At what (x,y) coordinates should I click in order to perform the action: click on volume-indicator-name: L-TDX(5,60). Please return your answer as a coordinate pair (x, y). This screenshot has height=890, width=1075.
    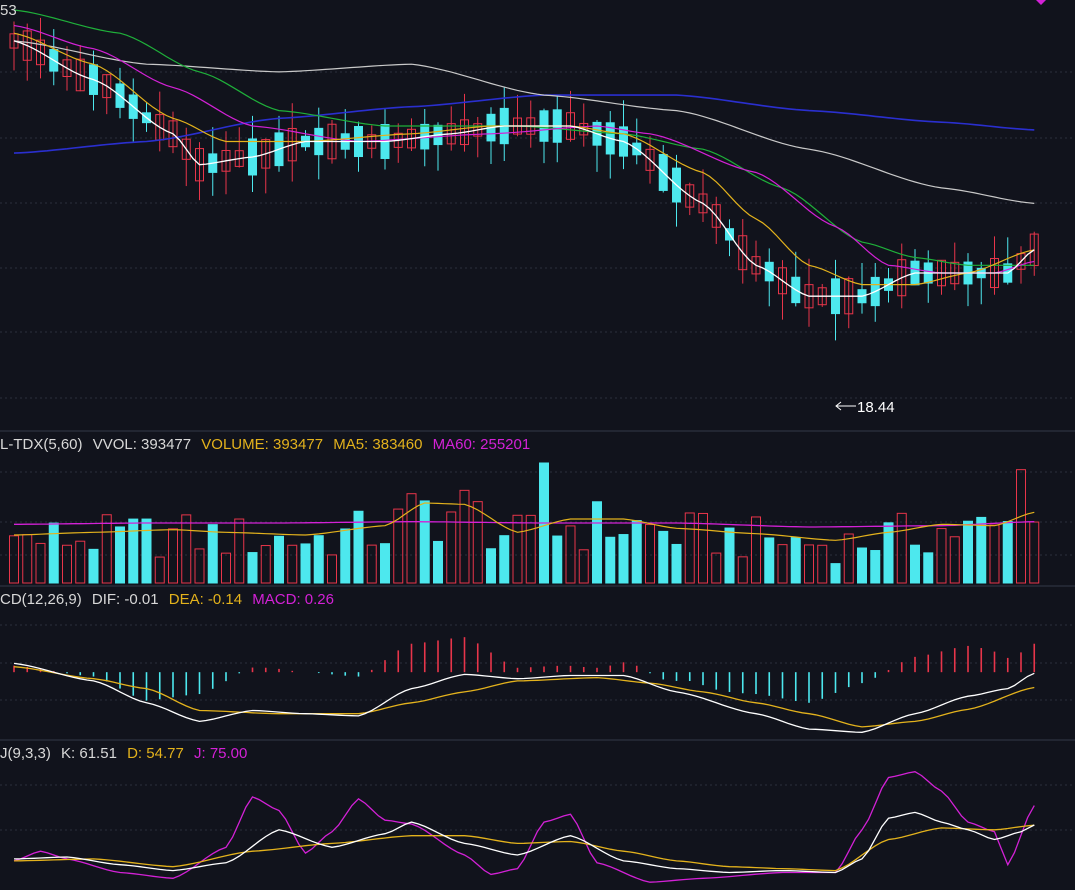
    Looking at the image, I should click on (41, 444).